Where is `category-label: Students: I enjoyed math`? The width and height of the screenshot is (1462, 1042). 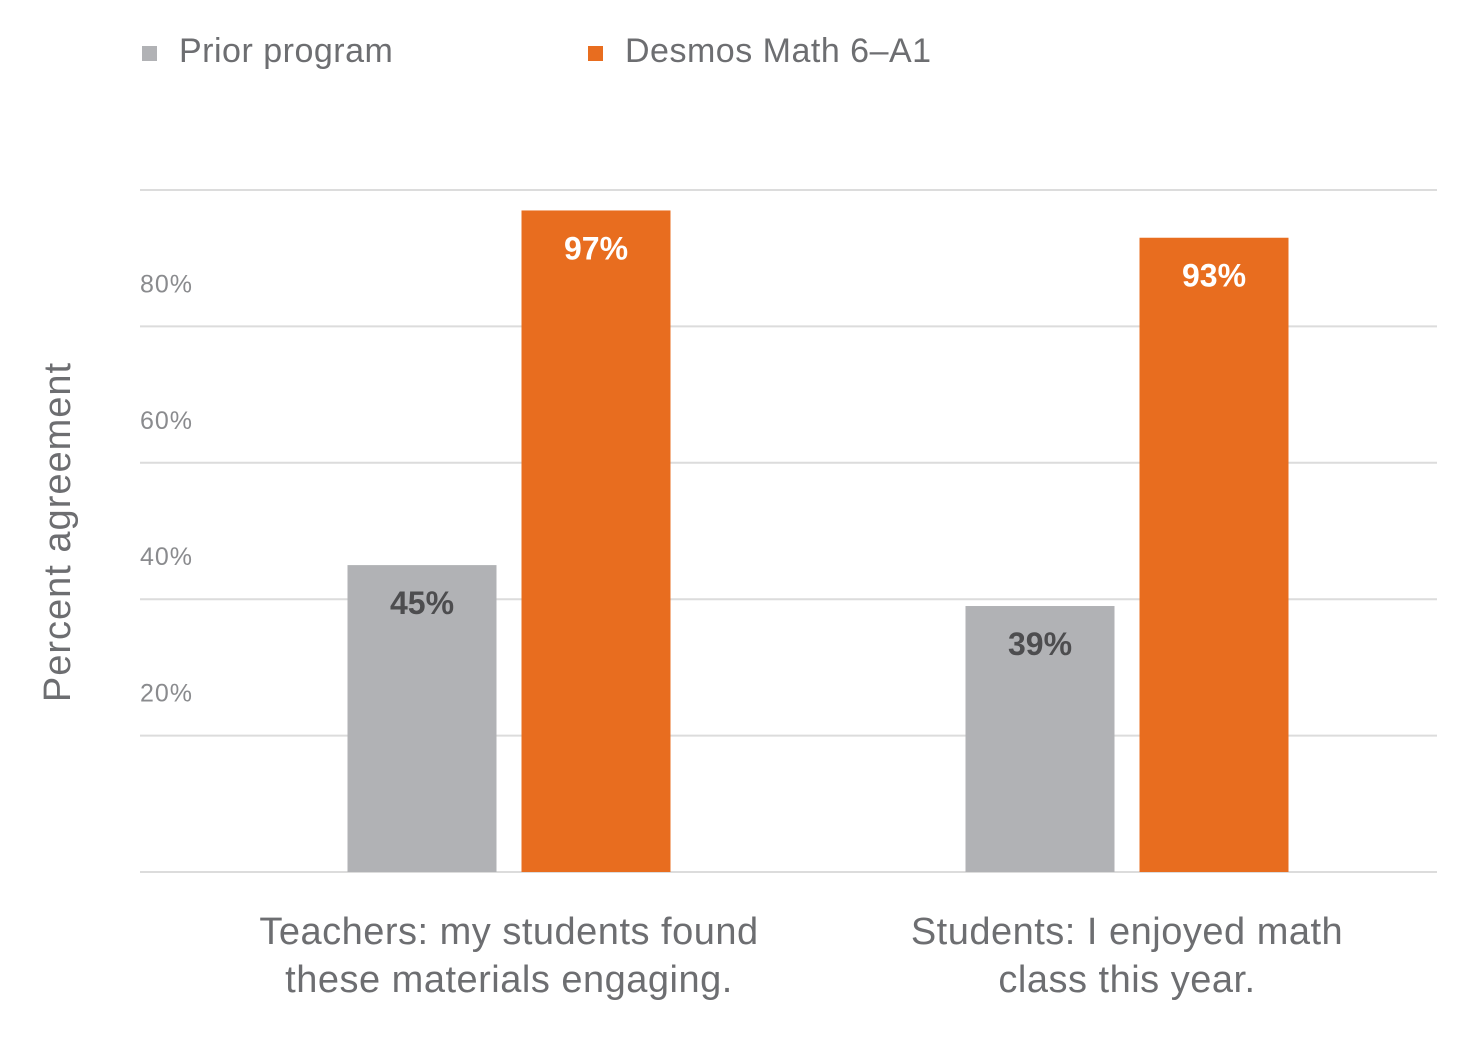 category-label: Students: I enjoyed math is located at coordinates (1127, 932).